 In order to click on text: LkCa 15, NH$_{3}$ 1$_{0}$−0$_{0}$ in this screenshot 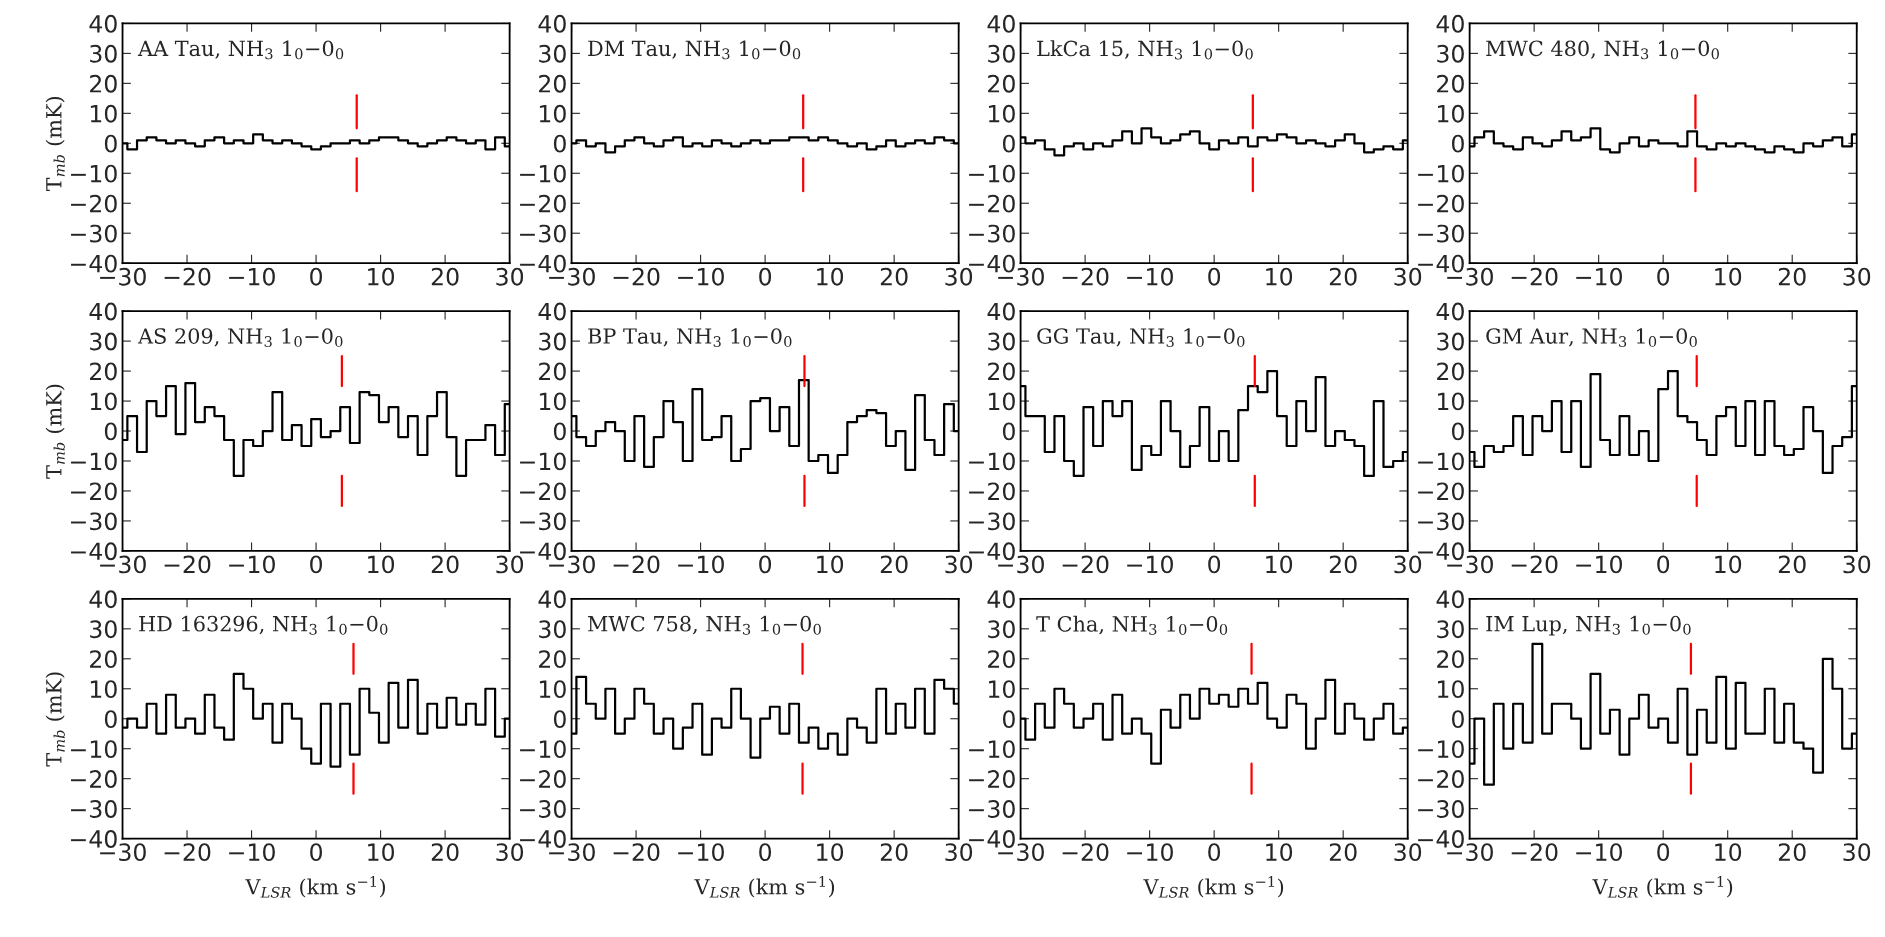, I will do `click(1145, 50)`.